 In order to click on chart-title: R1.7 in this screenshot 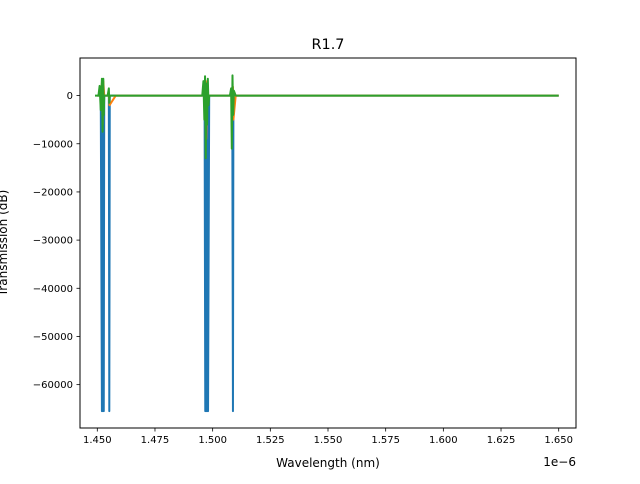, I will do `click(328, 45)`.